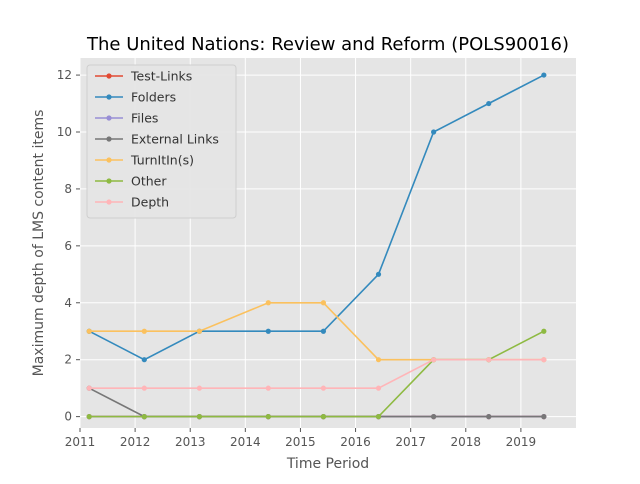 This screenshot has height=484, width=640. I want to click on x-tick-label: 2018, so click(466, 442).